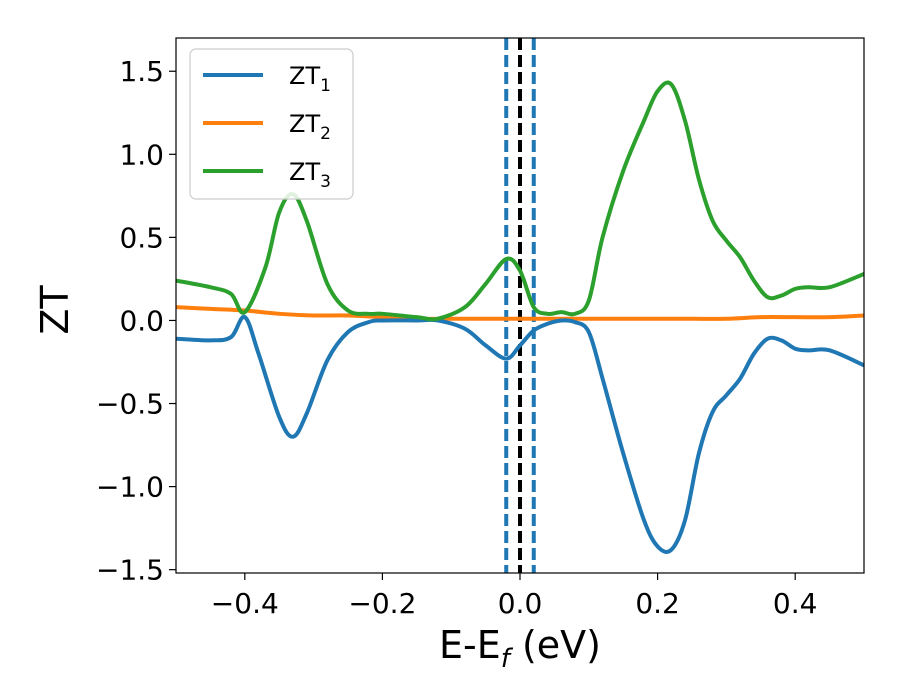 The width and height of the screenshot is (900, 700). I want to click on y-tick-label-0-5: 0.5, so click(141, 237).